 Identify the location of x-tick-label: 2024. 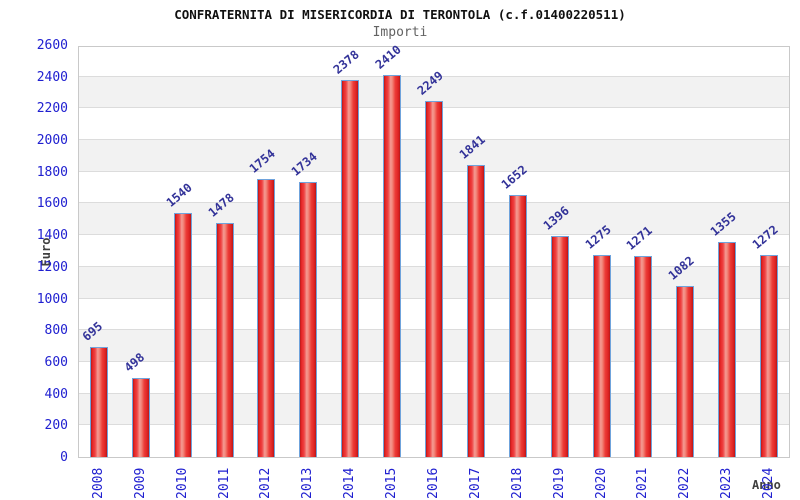
(769, 483).